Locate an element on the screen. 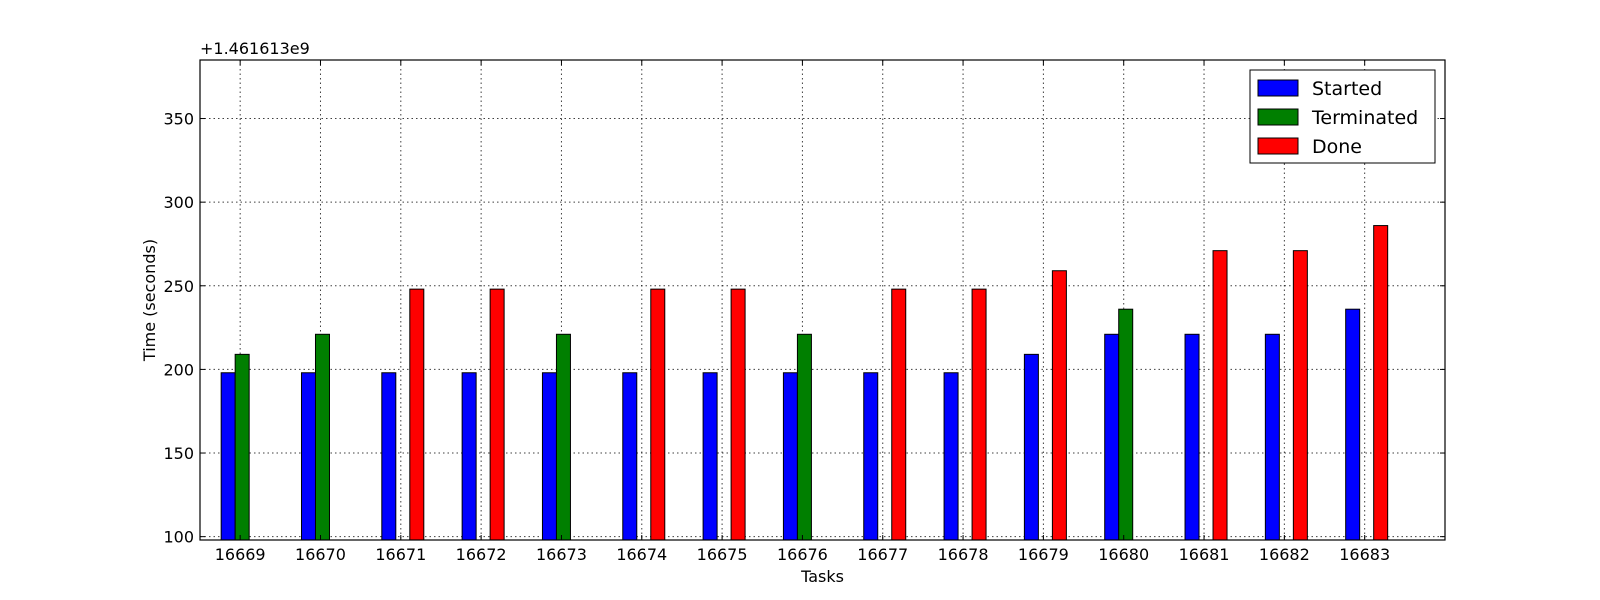 This screenshot has height=600, width=1600. legend: Started Terminated Done is located at coordinates (1342, 116).